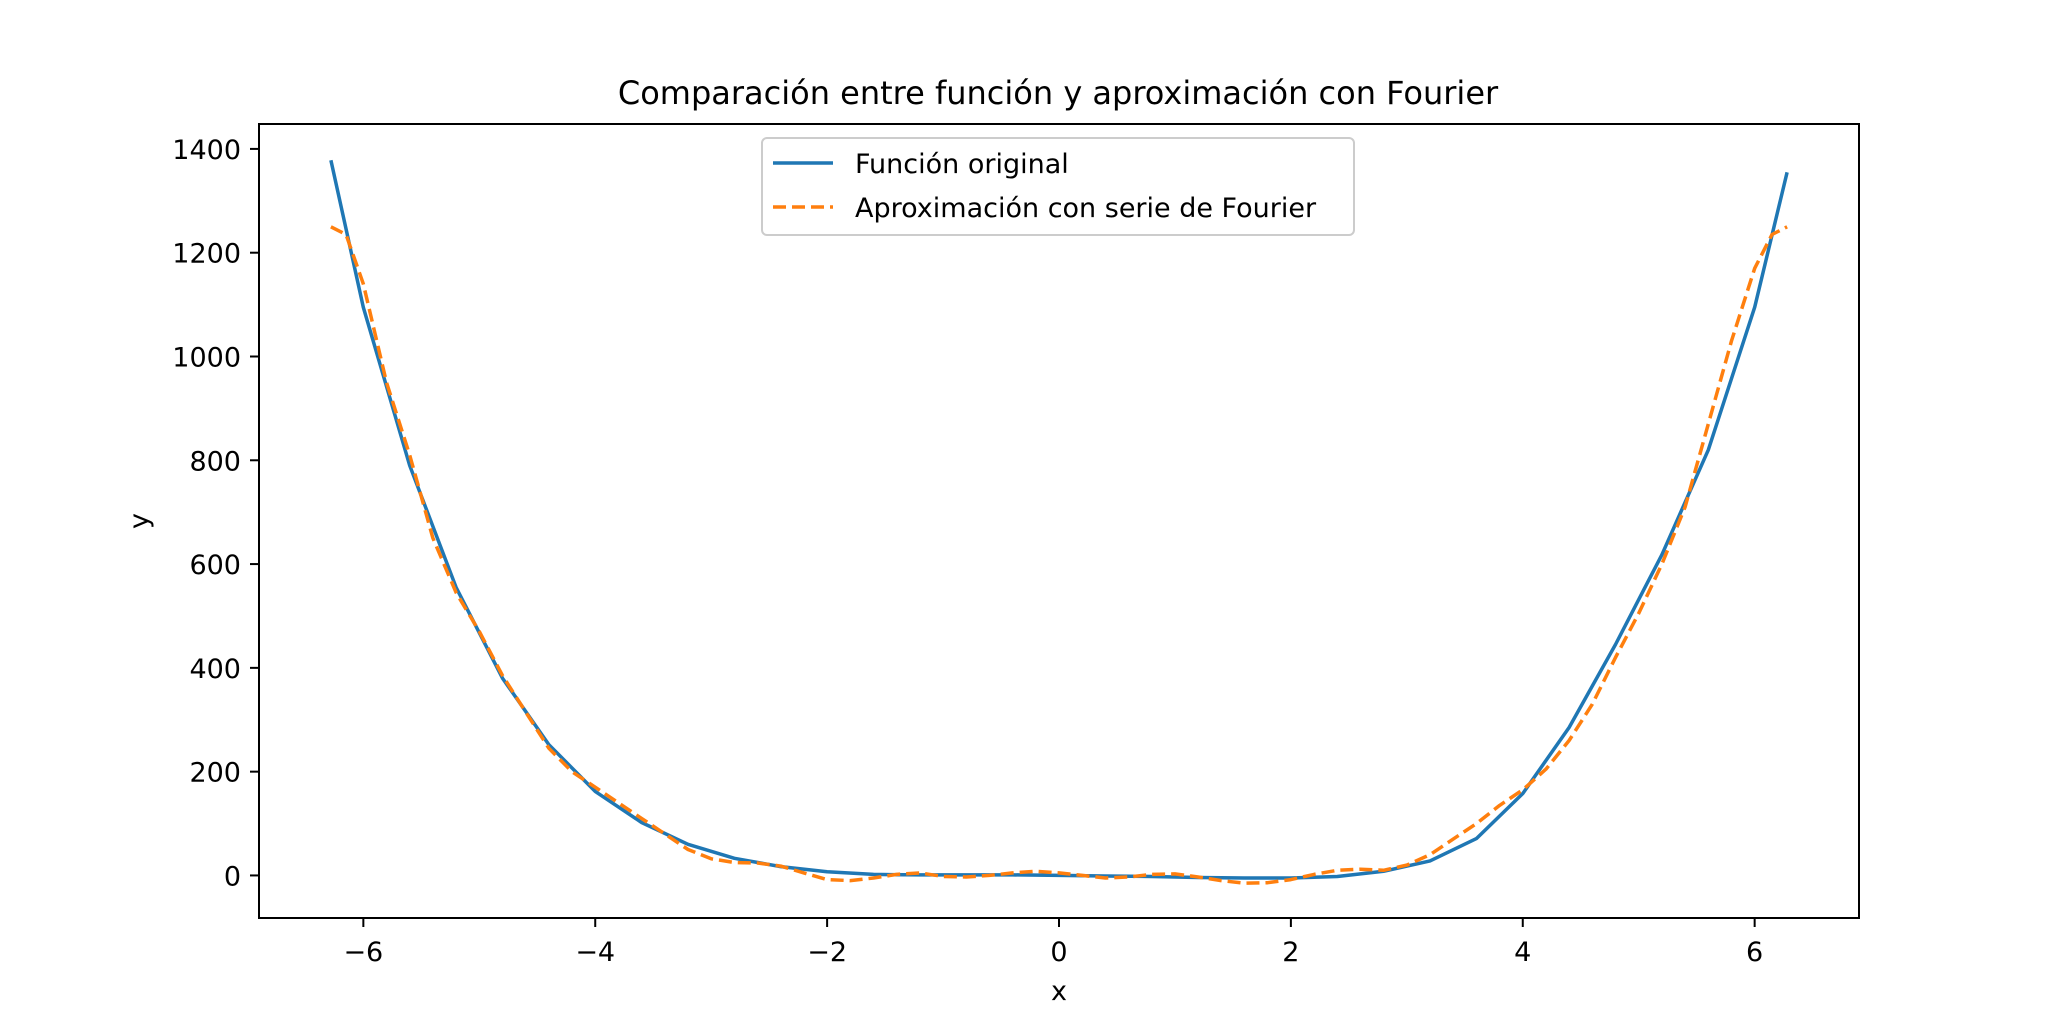 The width and height of the screenshot is (2048, 1029). I want to click on y-tick-label: 800, so click(215, 461).